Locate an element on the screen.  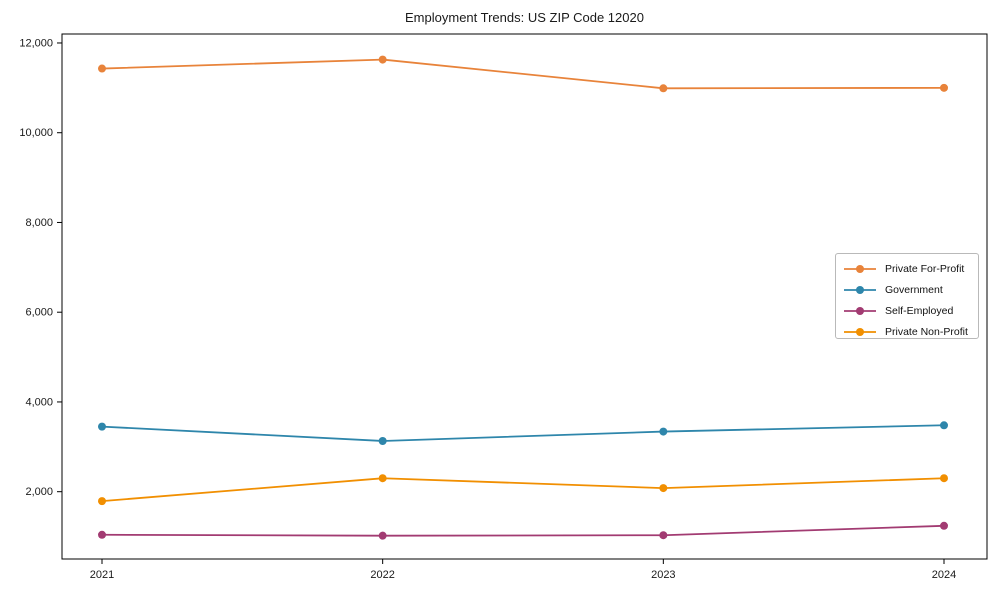
x-tick-label: 2024 is located at coordinates (944, 575).